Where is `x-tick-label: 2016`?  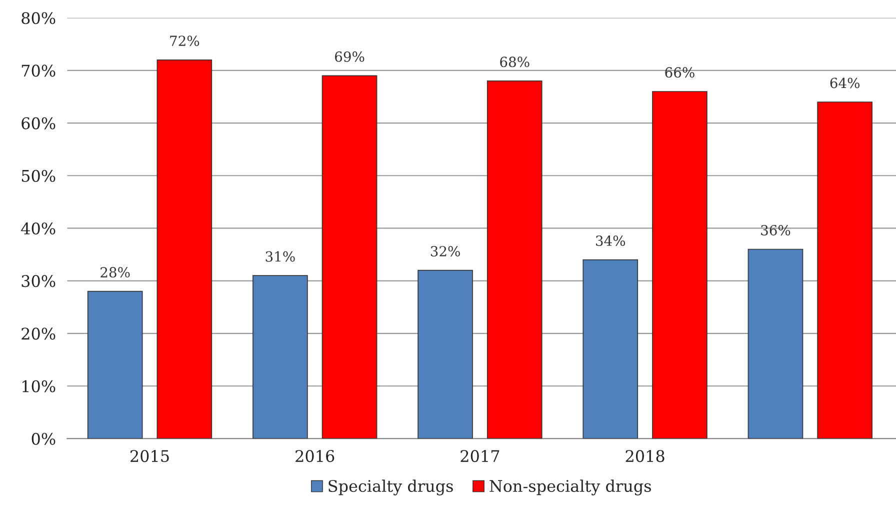
x-tick-label: 2016 is located at coordinates (315, 456).